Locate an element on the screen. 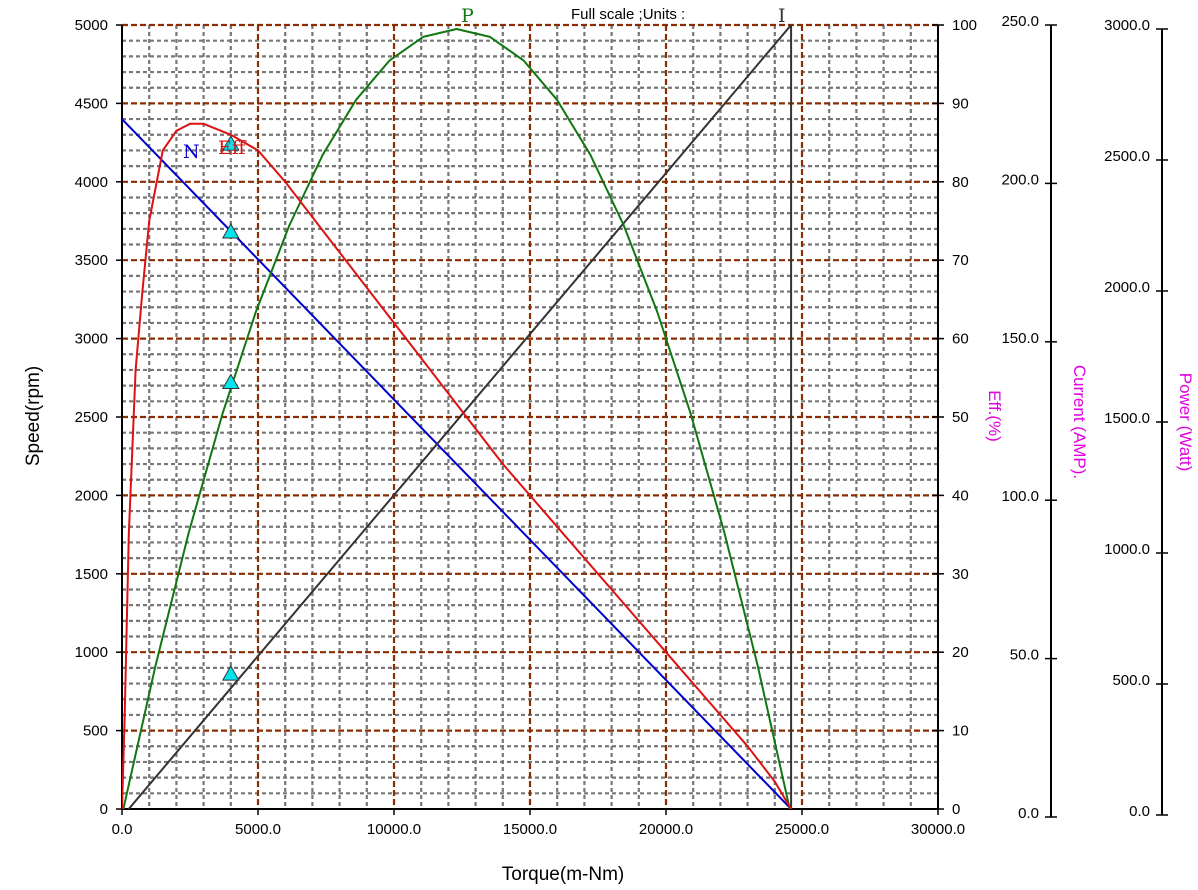 This screenshot has width=1198, height=890. x-tick-label: 10000.0 is located at coordinates (394, 829).